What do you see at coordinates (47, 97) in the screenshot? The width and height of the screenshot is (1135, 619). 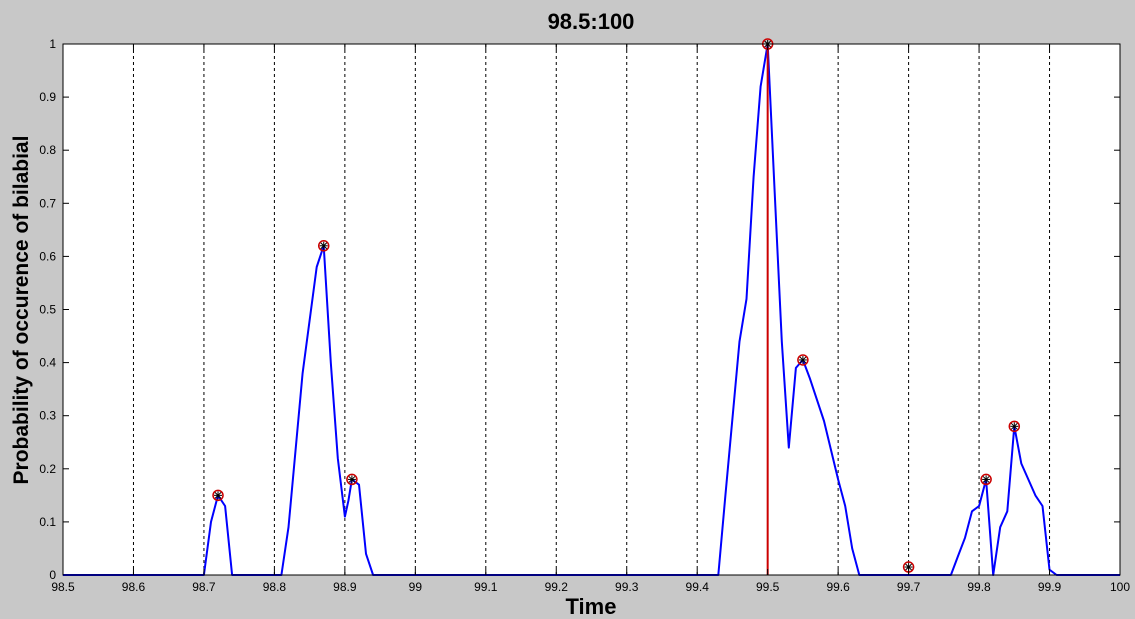 I see `y-tick-label: 0.9` at bounding box center [47, 97].